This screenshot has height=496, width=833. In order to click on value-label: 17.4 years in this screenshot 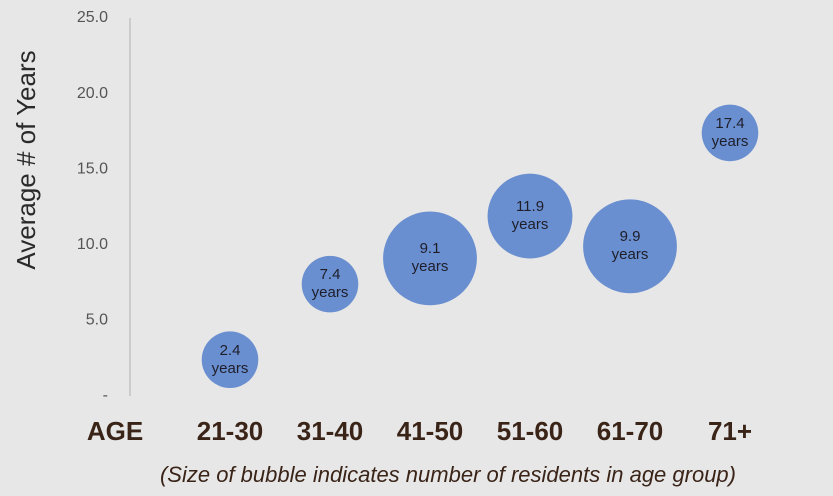, I will do `click(730, 132)`.